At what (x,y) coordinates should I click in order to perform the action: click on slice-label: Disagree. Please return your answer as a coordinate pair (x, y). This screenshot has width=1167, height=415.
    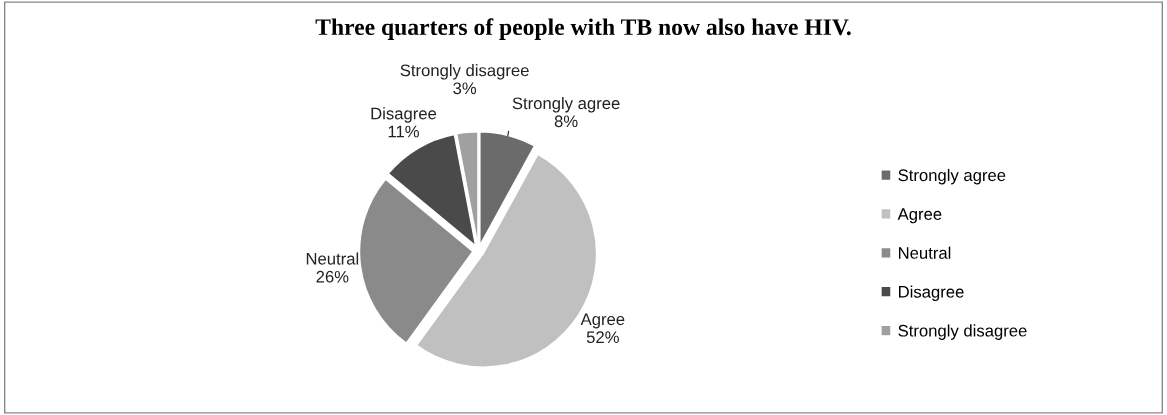
    Looking at the image, I should click on (404, 115).